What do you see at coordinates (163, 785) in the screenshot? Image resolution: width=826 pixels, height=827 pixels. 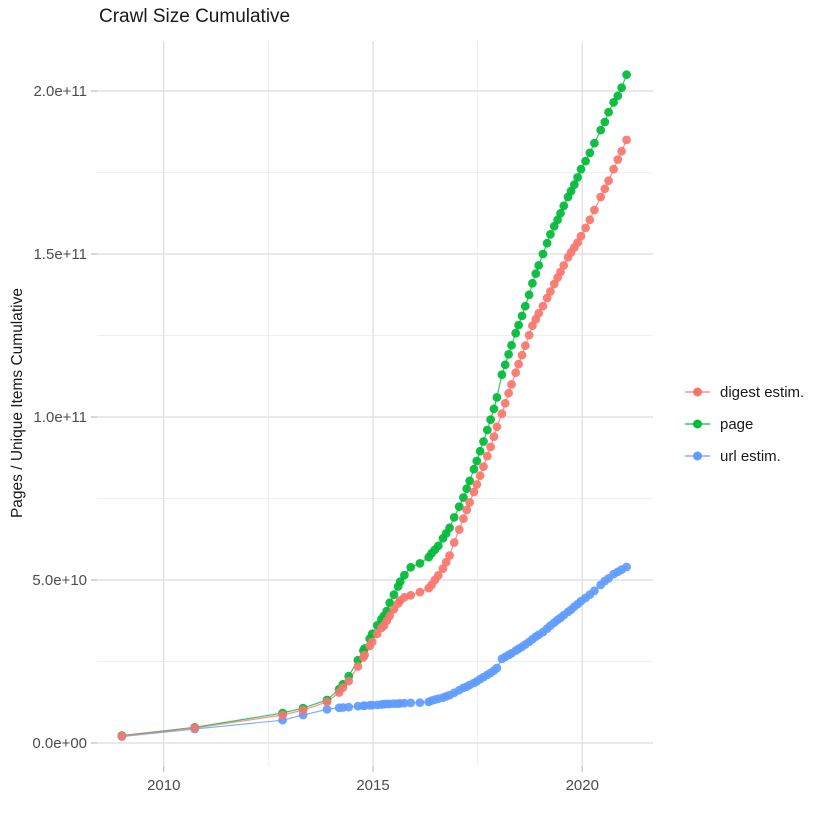 I see `x-tick-label: 2010` at bounding box center [163, 785].